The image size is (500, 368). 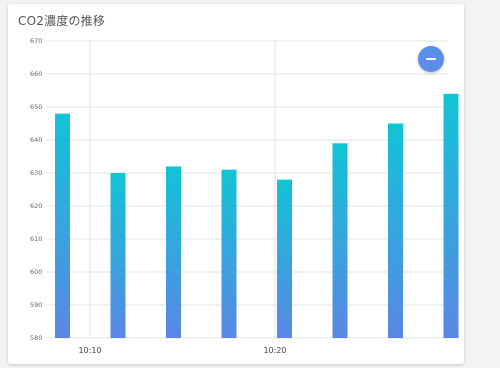 What do you see at coordinates (36, 305) in the screenshot?
I see `y-tick-label: 590` at bounding box center [36, 305].